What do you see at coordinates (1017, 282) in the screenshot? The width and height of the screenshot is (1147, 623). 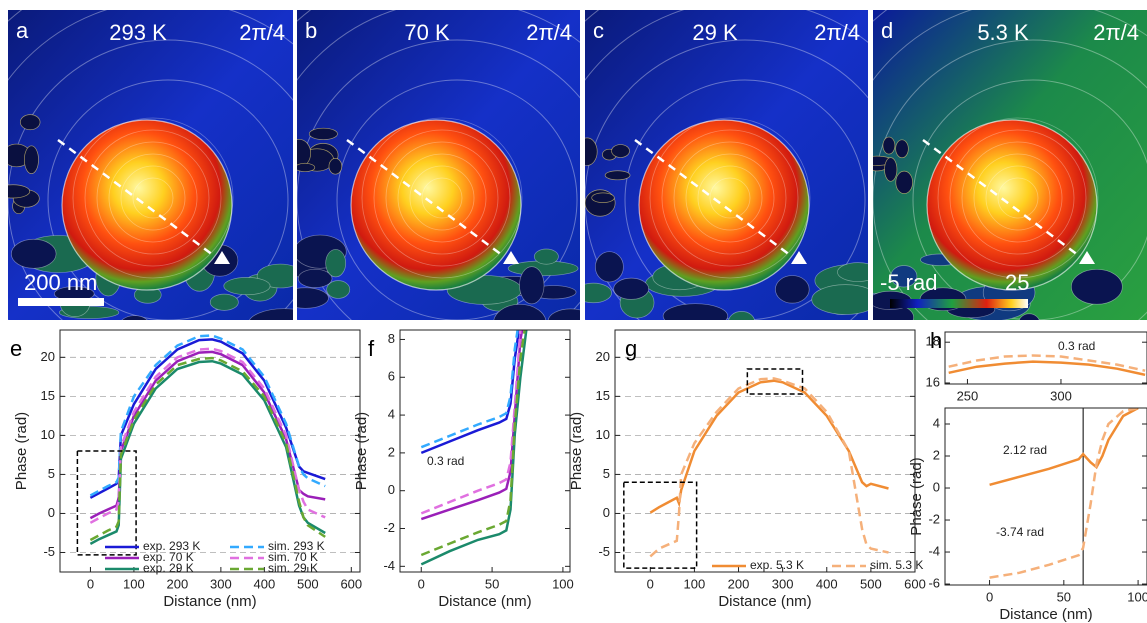 I see `colorbar-max: 25` at bounding box center [1017, 282].